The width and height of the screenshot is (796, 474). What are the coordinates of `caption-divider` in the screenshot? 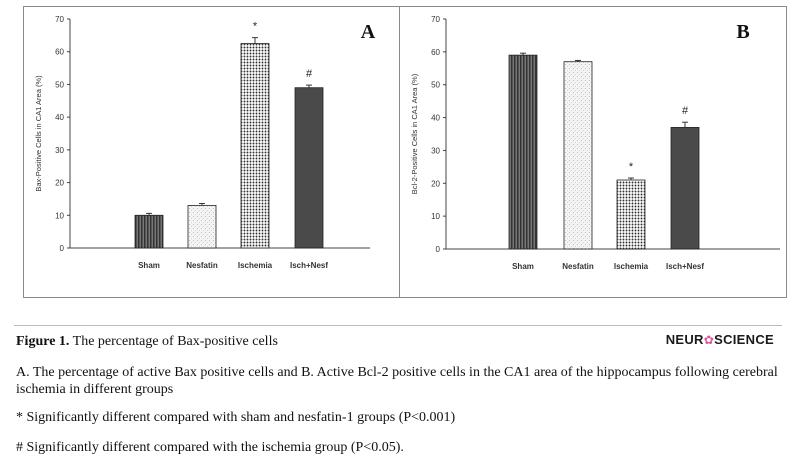 It's located at (398, 325).